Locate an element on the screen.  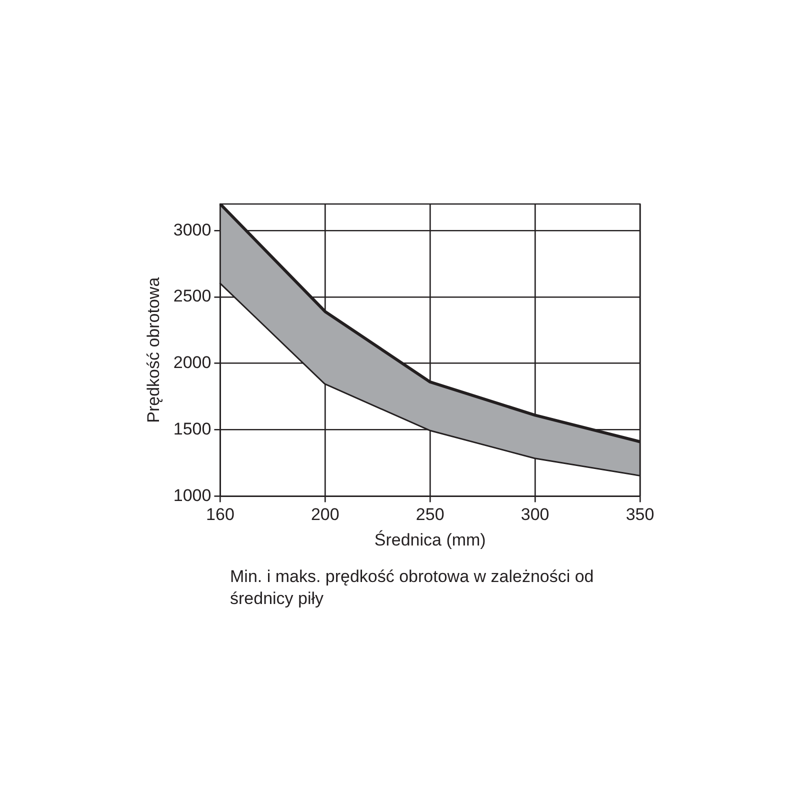
text: Min. i maks. prędkość obrotowa w zależności od średnicy piły is located at coordinates (412, 588).